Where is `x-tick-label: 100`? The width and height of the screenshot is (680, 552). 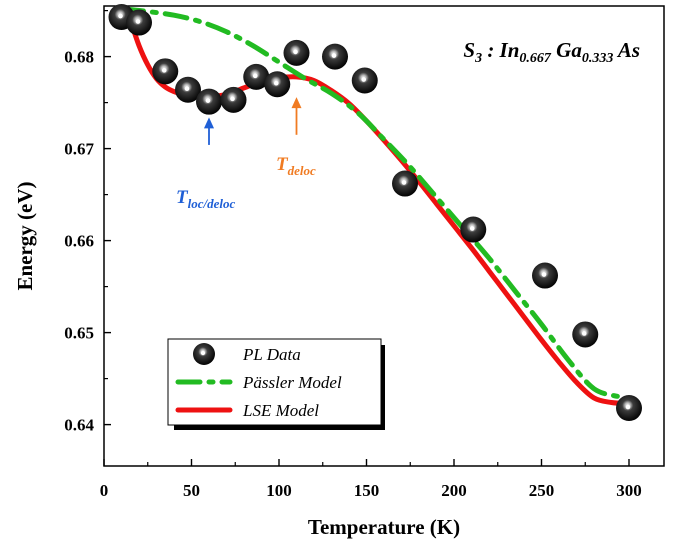 x-tick-label: 100 is located at coordinates (279, 490).